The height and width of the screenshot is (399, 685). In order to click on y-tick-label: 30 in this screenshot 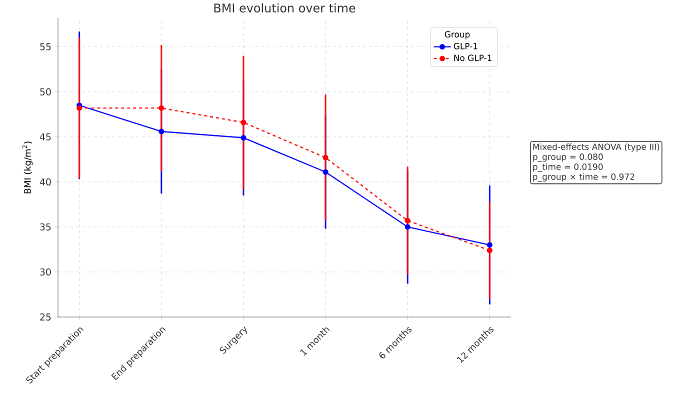, I will do `click(45, 272)`.